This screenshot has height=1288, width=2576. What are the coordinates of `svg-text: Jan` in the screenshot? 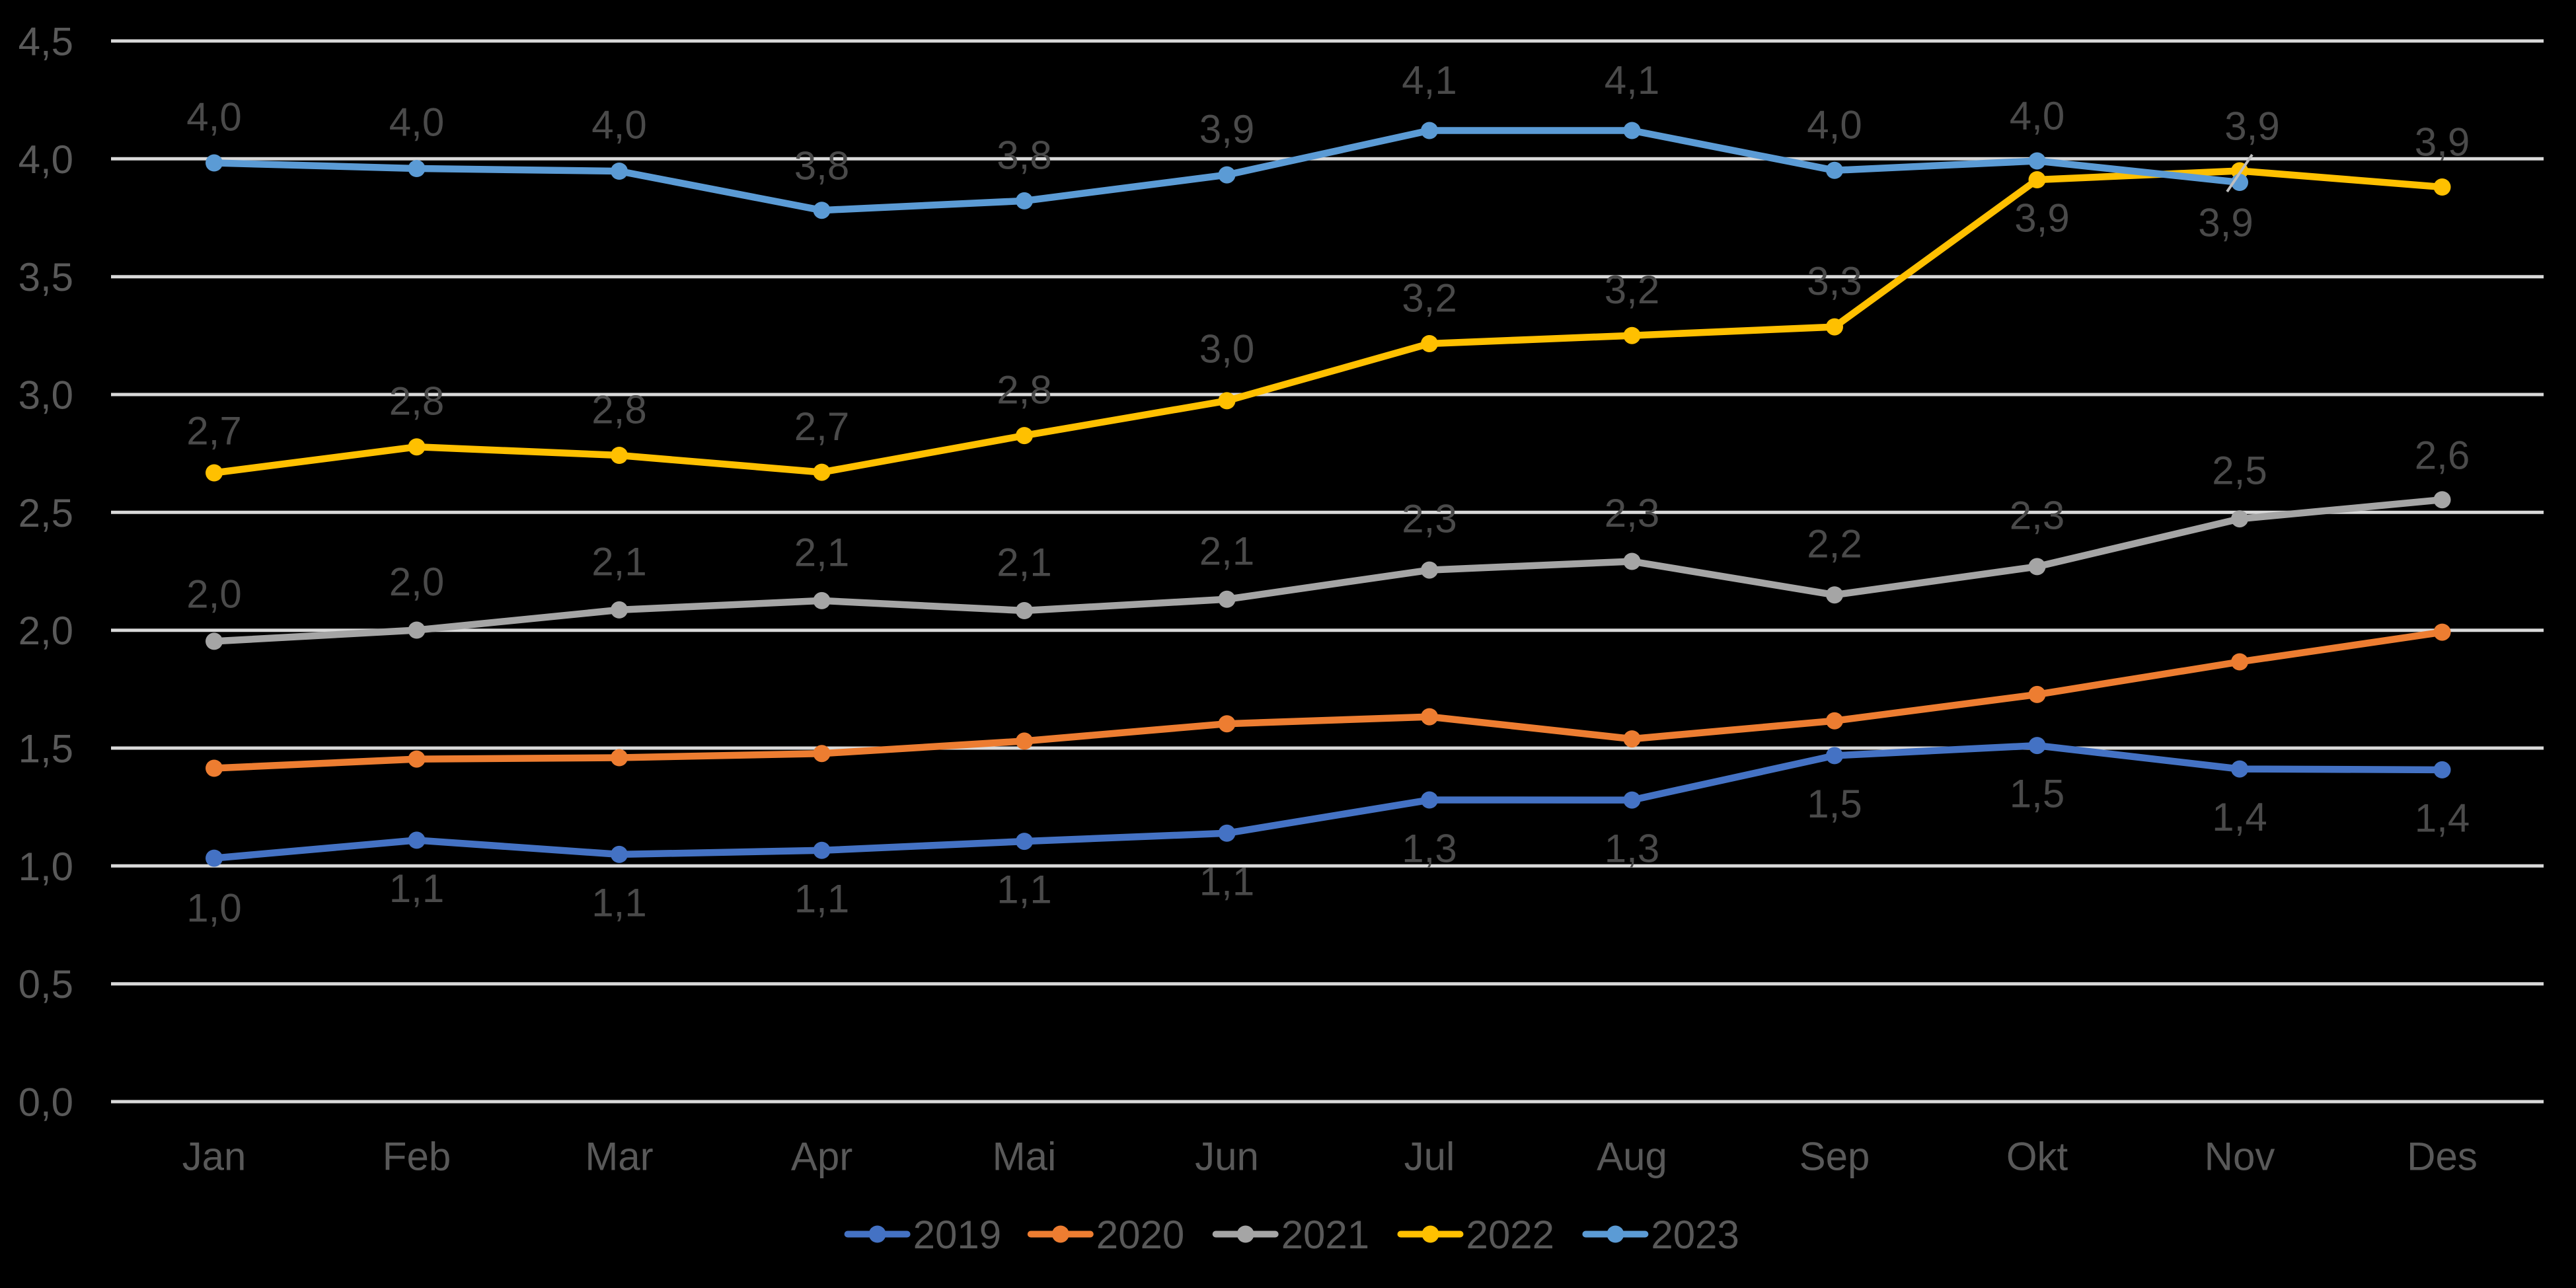 It's located at (214, 1156).